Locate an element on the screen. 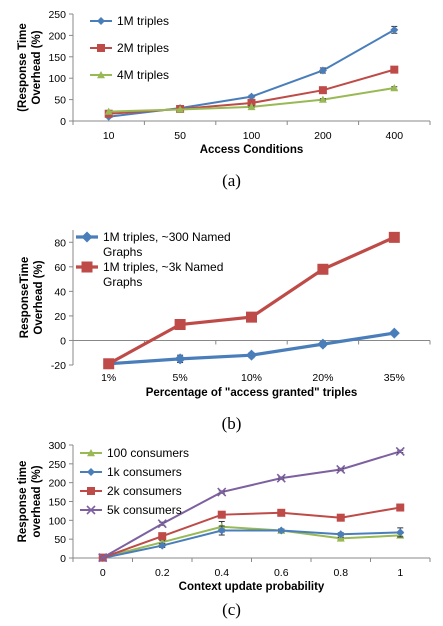 Image resolution: width=443 pixels, height=626 pixels. legend-entry: 1M triples, ~300 Named Graphs is located at coordinates (153, 244).